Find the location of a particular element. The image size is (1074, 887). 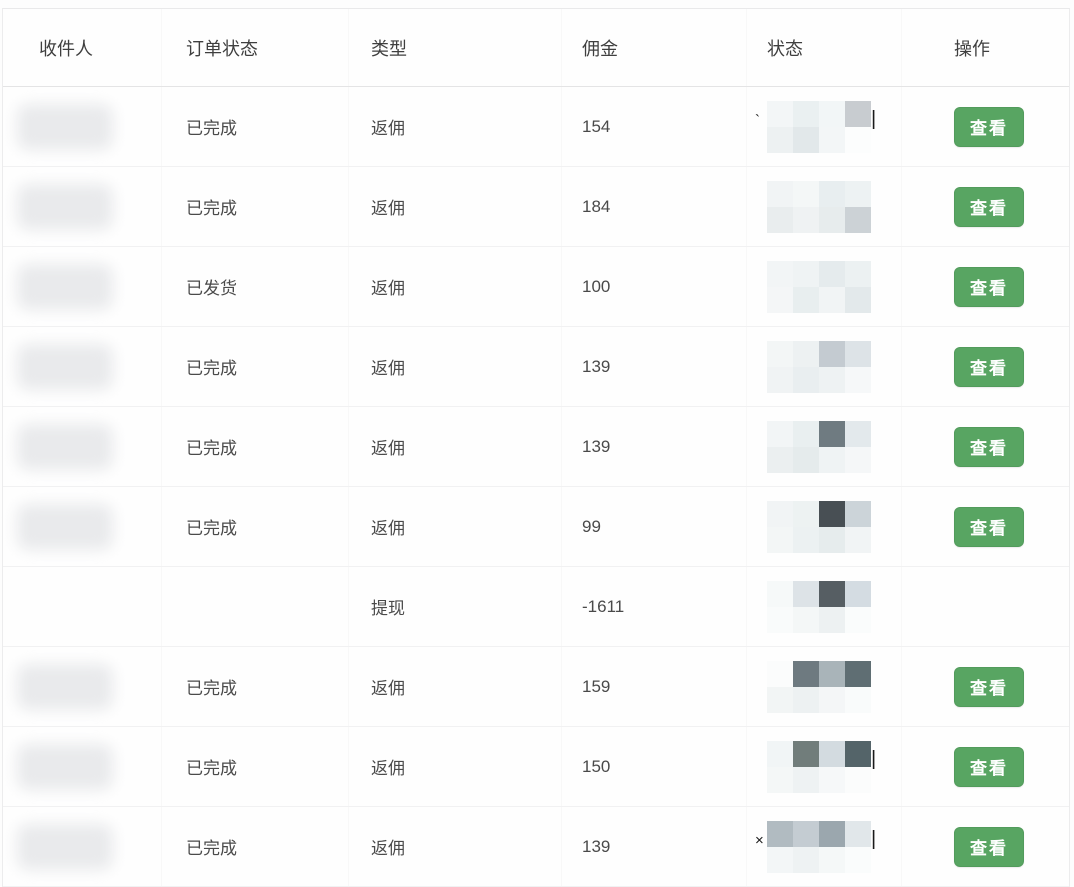

type-cell: 提现 is located at coordinates (454, 606).